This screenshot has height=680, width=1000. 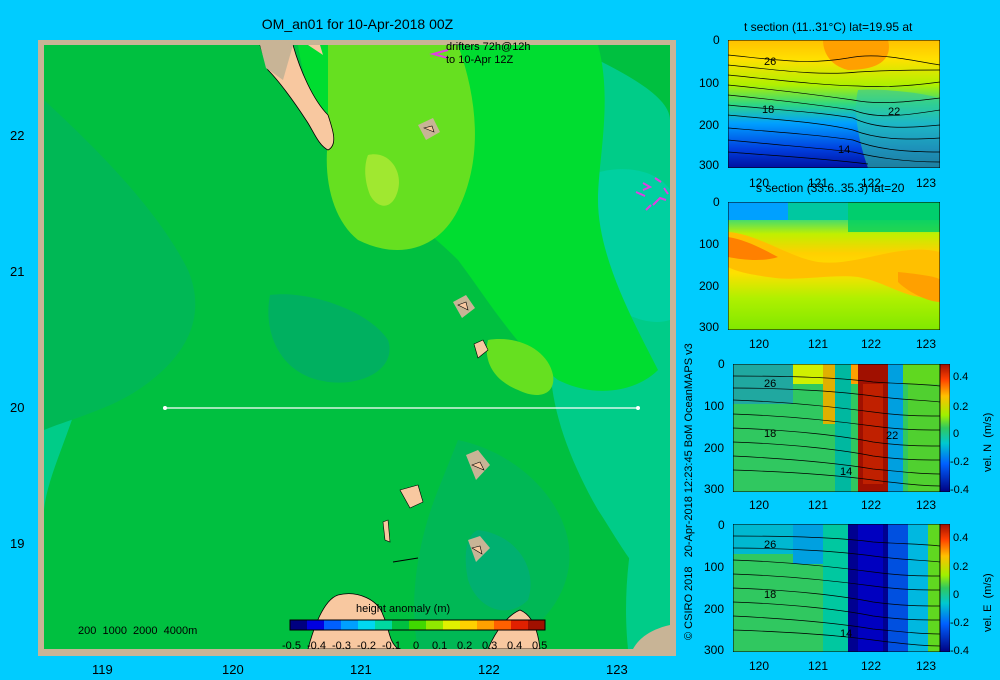 What do you see at coordinates (515, 646) in the screenshot?
I see `cb-tick: 0.4` at bounding box center [515, 646].